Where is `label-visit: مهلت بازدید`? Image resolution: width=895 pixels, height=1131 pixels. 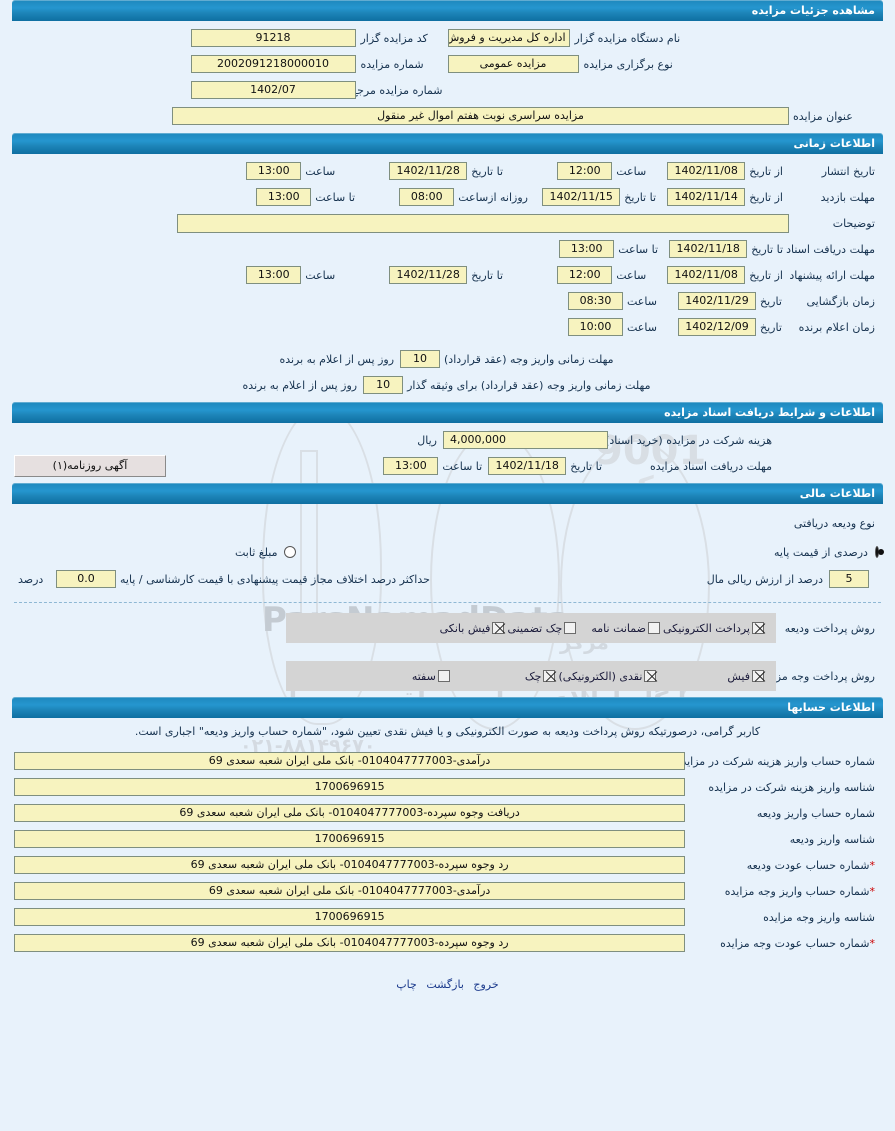 label-visit: مهلت بازدید is located at coordinates (847, 197).